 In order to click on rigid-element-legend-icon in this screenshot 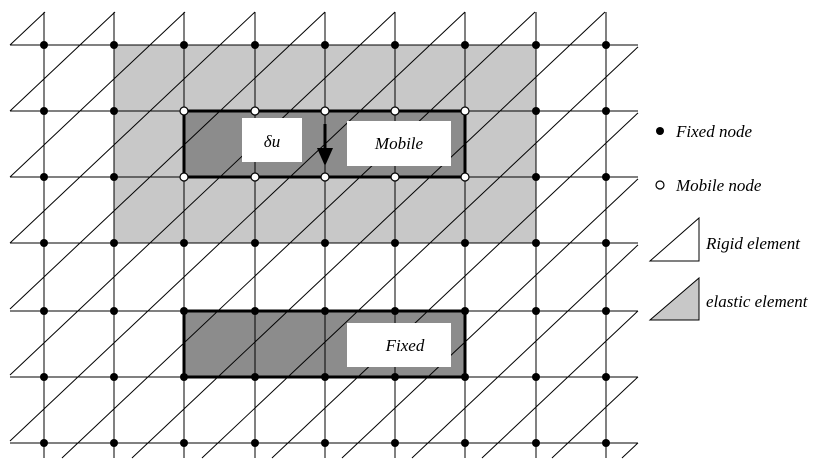, I will do `click(674, 239)`.